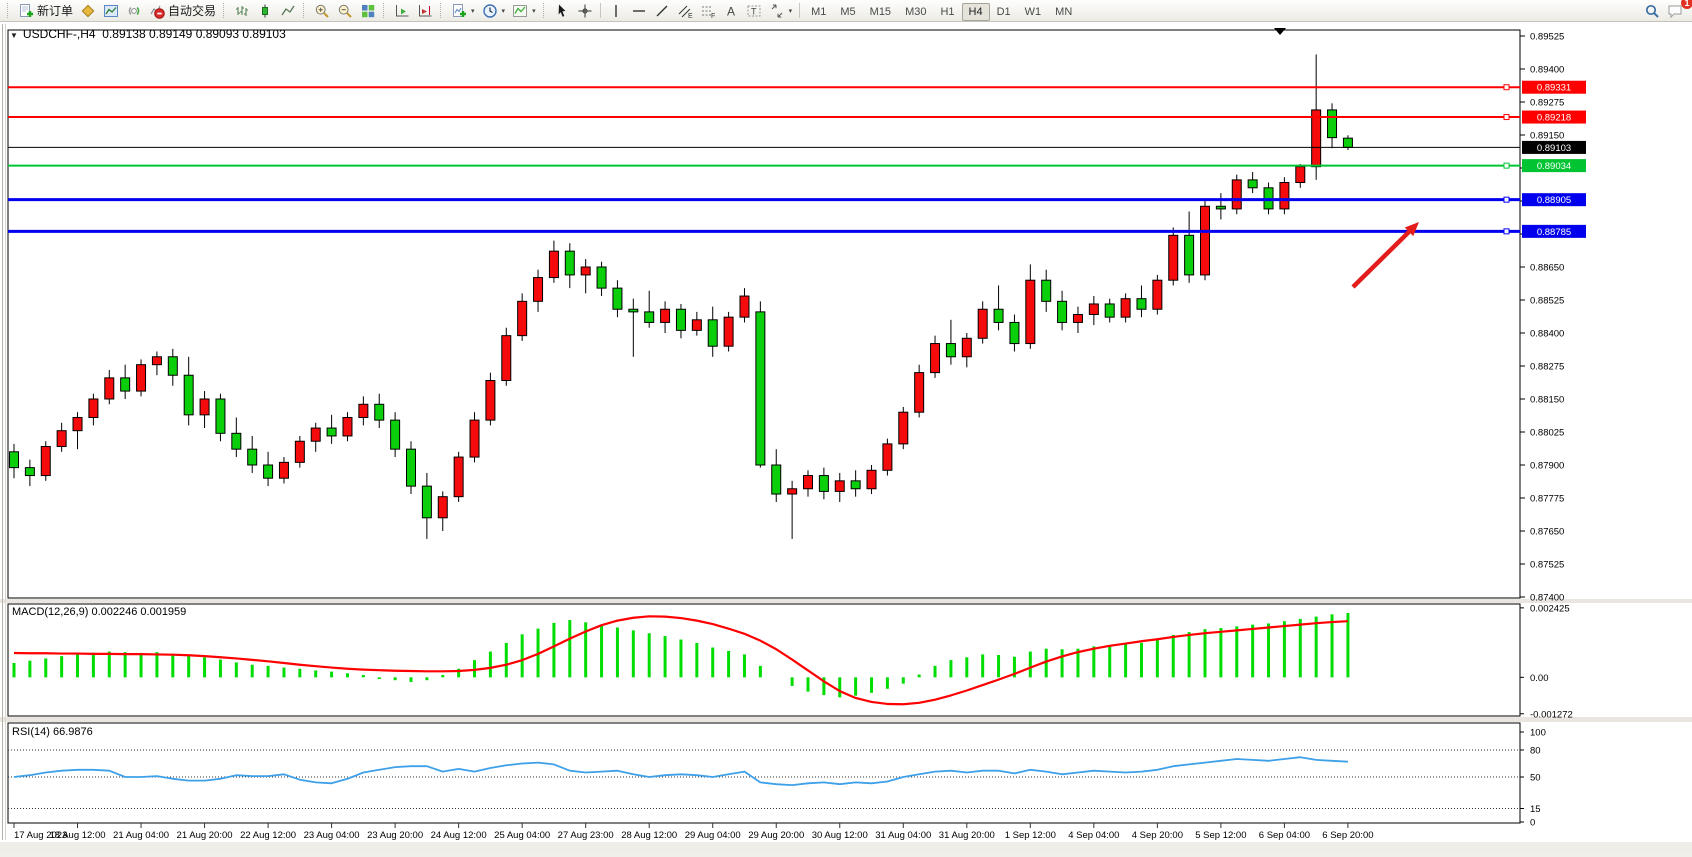 The width and height of the screenshot is (1692, 857). I want to click on zoom-out-button, so click(345, 10).